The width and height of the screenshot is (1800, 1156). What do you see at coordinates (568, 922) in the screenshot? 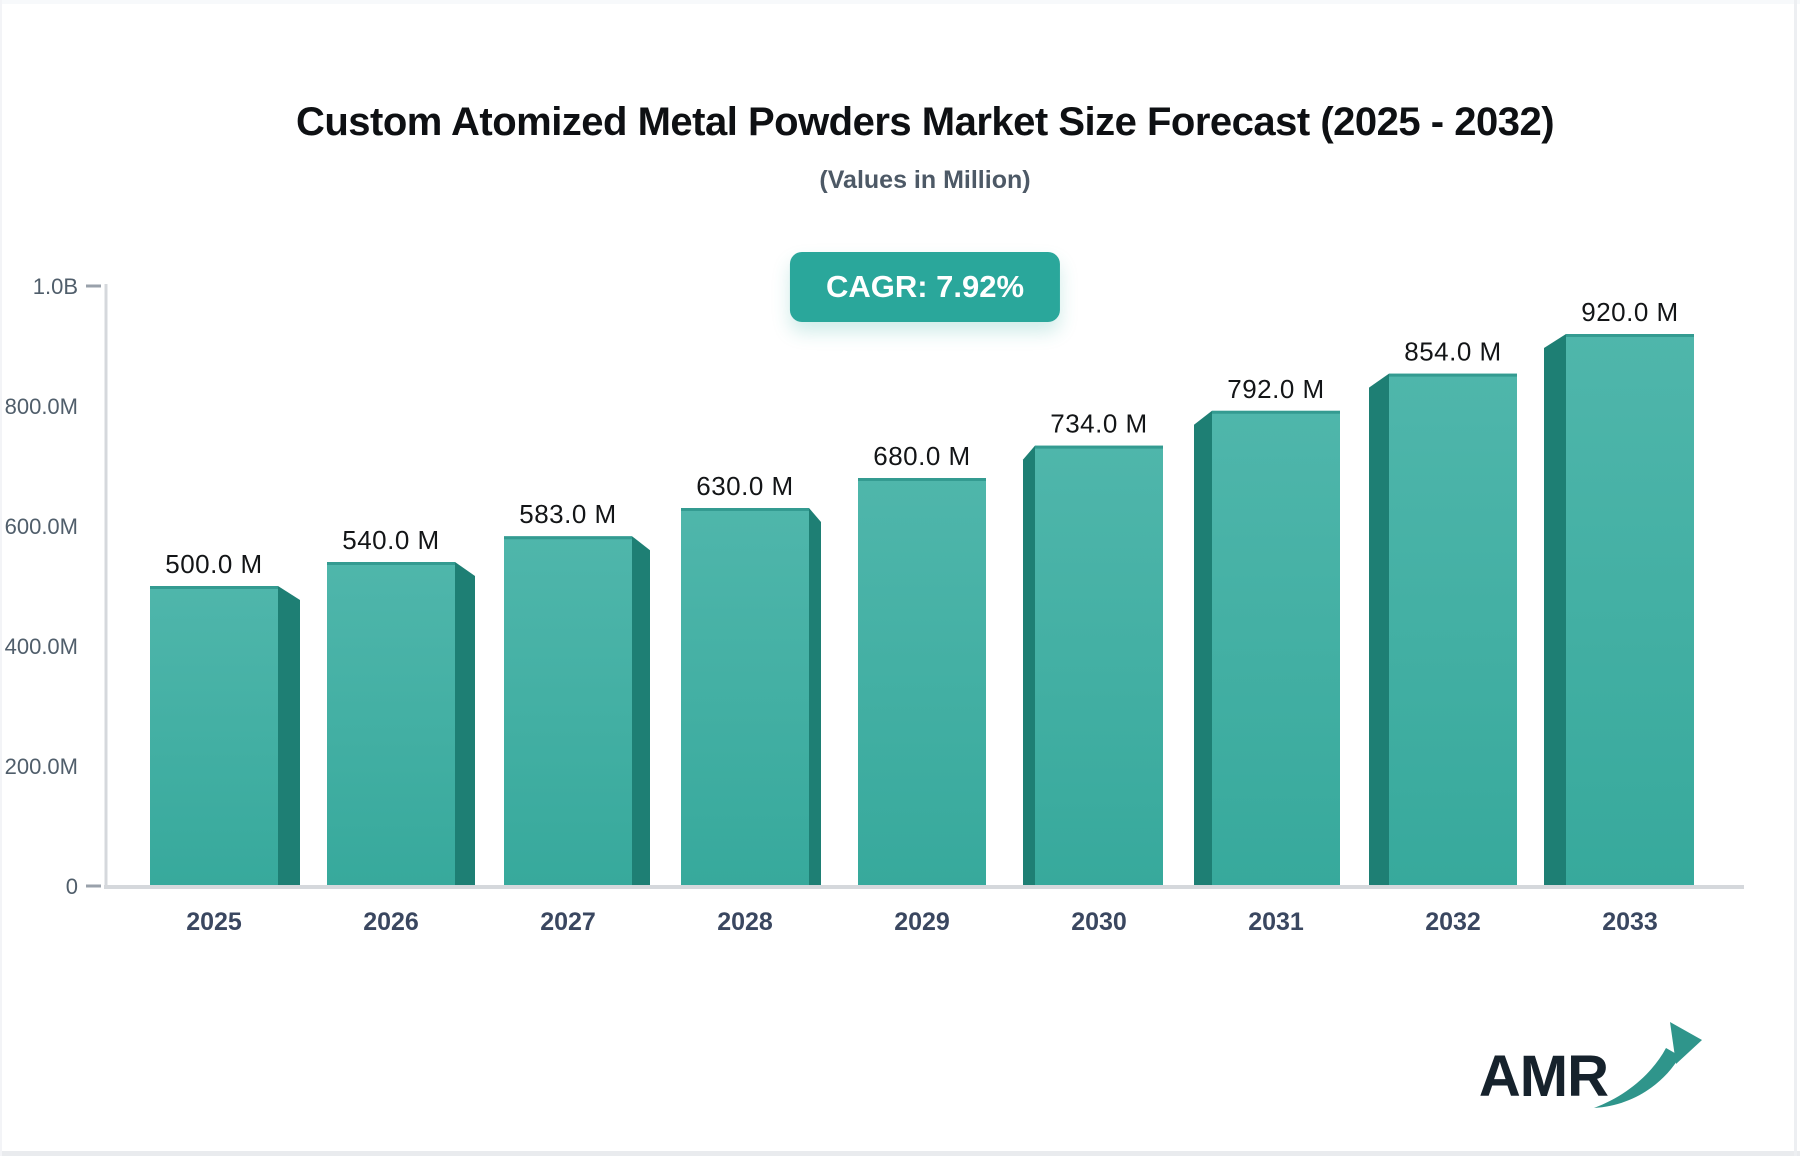
I see `x-axis-label: 2027` at bounding box center [568, 922].